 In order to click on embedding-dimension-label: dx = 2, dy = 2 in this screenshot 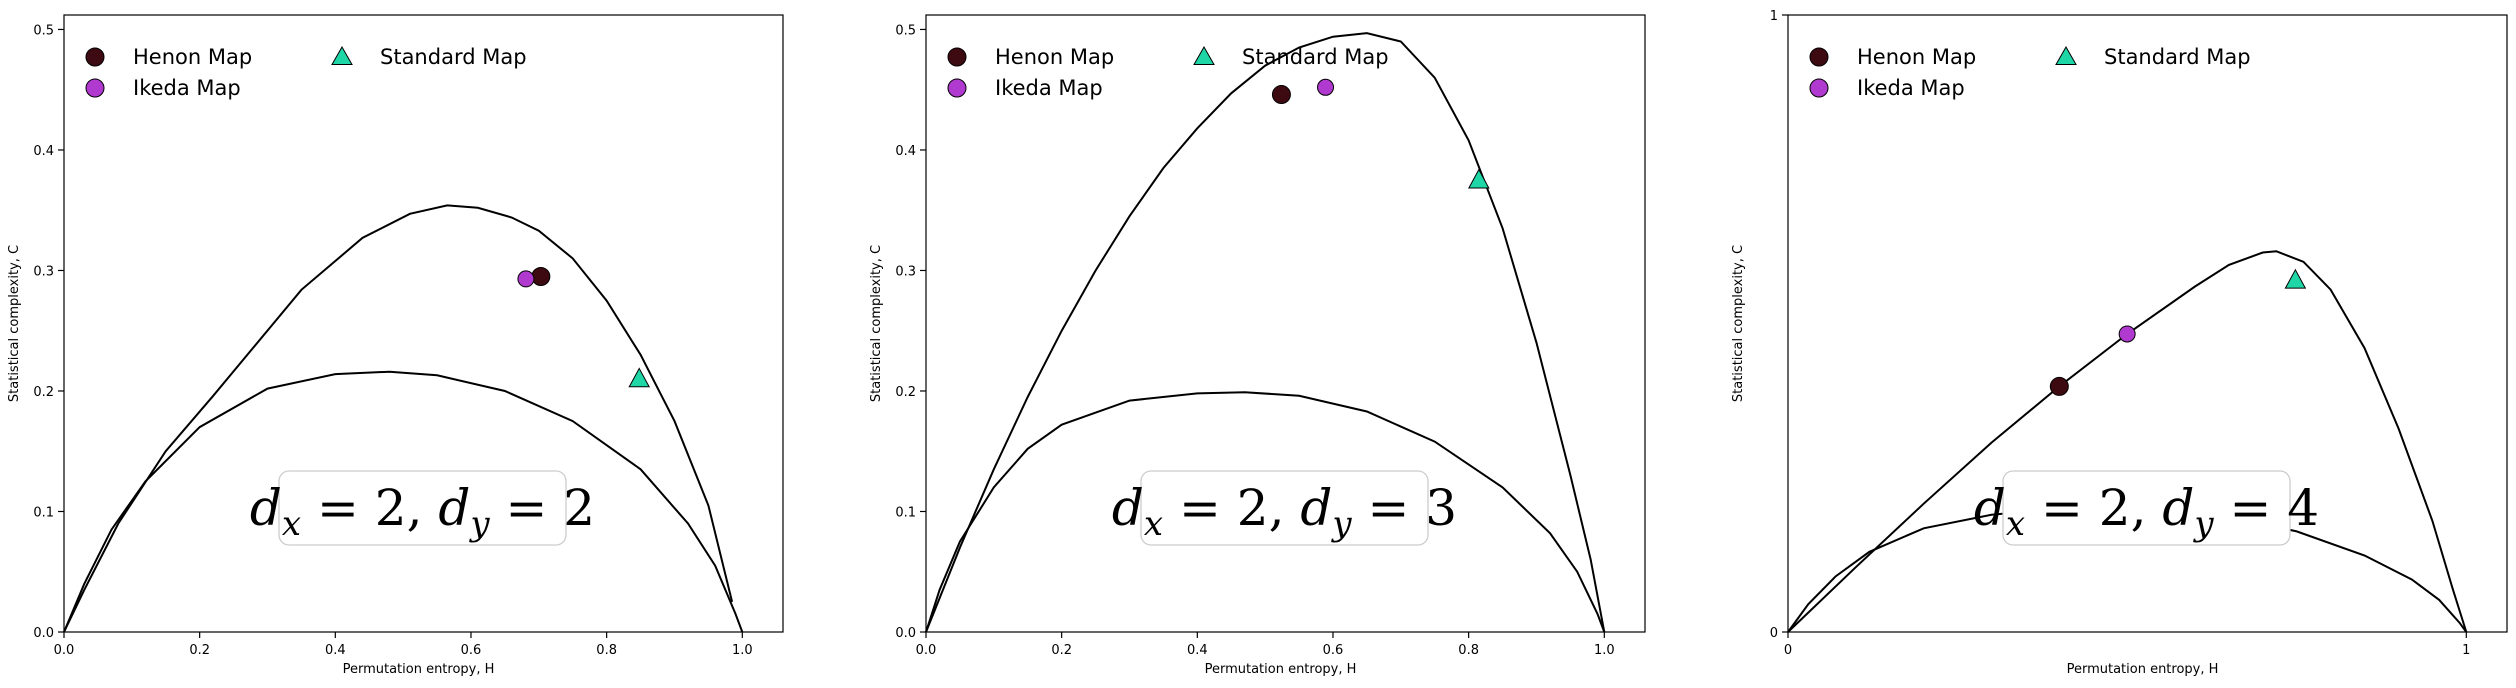, I will do `click(422, 511)`.